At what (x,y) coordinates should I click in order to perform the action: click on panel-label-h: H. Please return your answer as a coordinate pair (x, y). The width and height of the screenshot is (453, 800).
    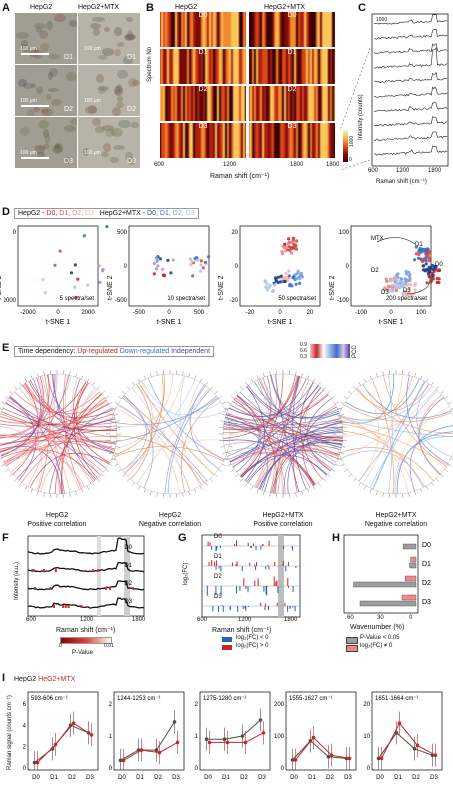
    Looking at the image, I should click on (336, 538).